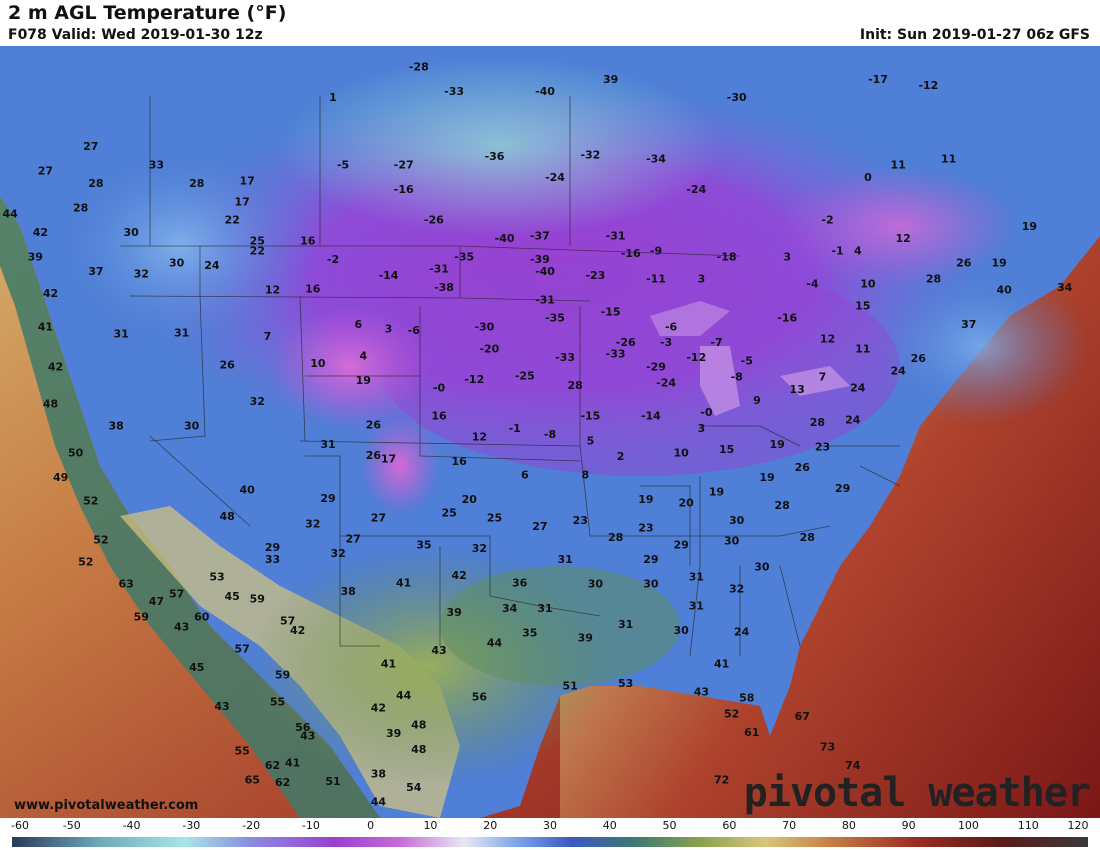  What do you see at coordinates (318, 363) in the screenshot?
I see `temperature-label: 10` at bounding box center [318, 363].